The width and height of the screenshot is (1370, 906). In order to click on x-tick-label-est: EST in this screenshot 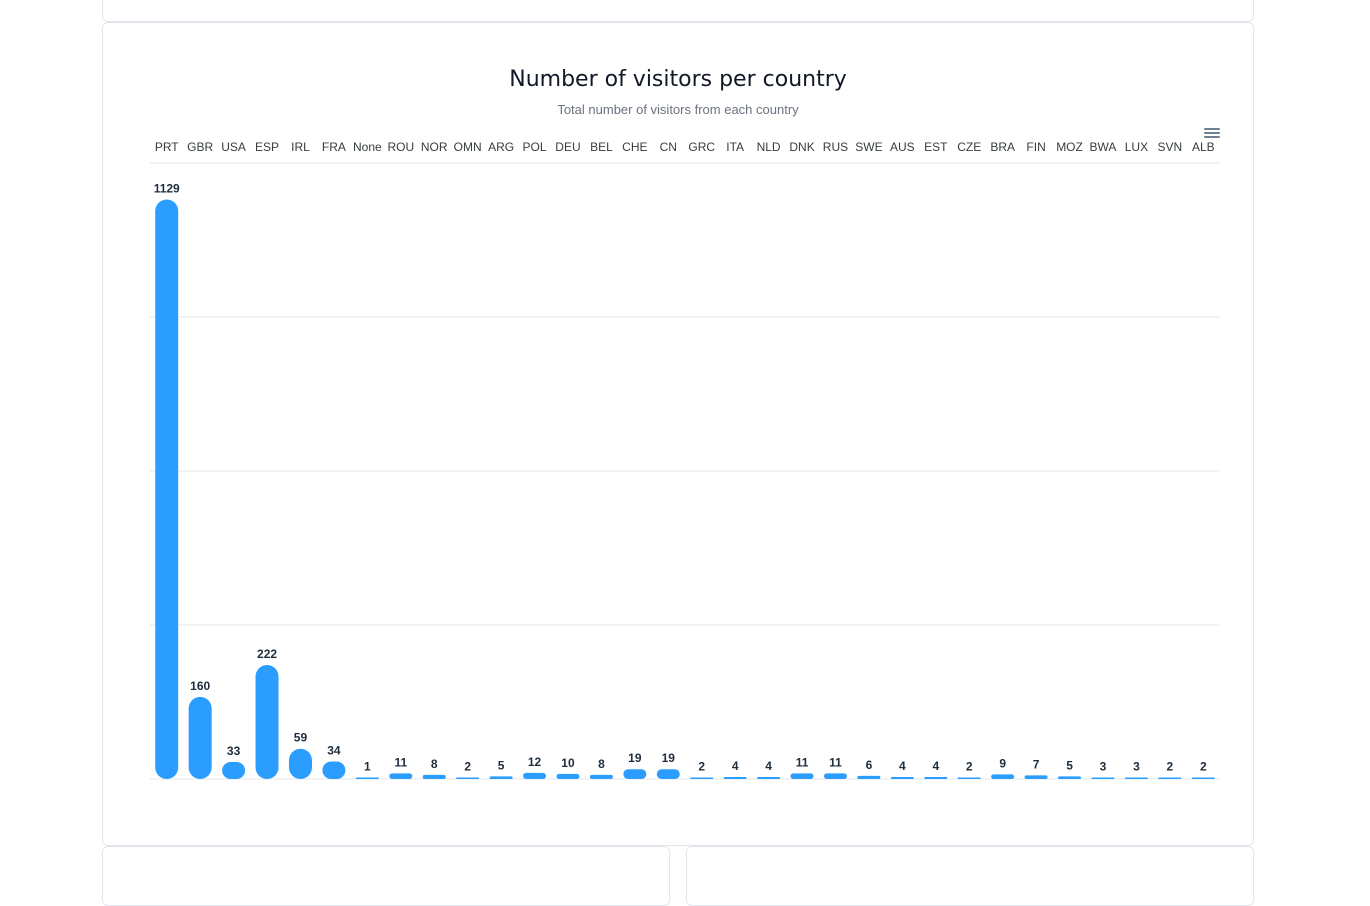, I will do `click(936, 147)`.